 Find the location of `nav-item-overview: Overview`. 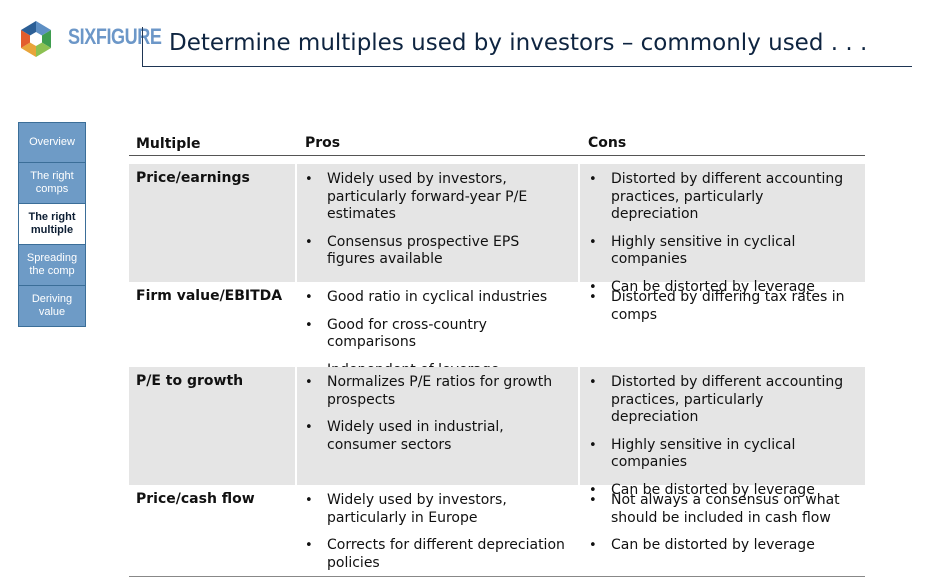

nav-item-overview: Overview is located at coordinates (52, 142).